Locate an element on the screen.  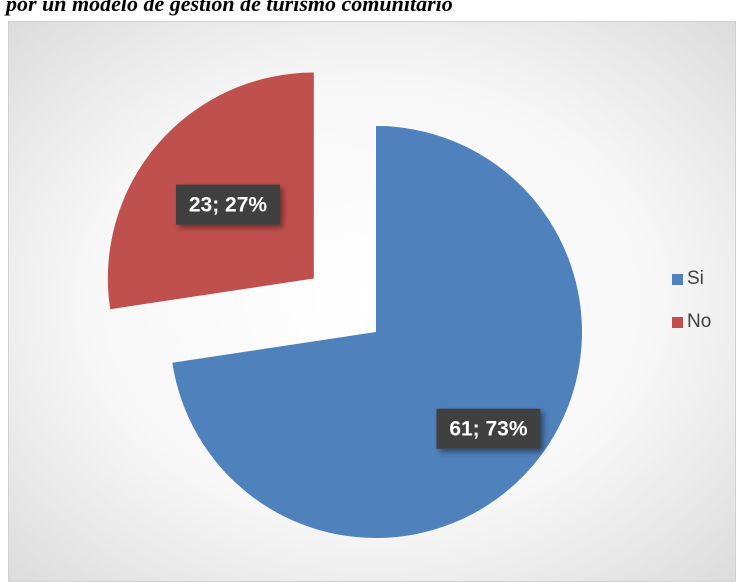
legend: Si No is located at coordinates (691, 311).